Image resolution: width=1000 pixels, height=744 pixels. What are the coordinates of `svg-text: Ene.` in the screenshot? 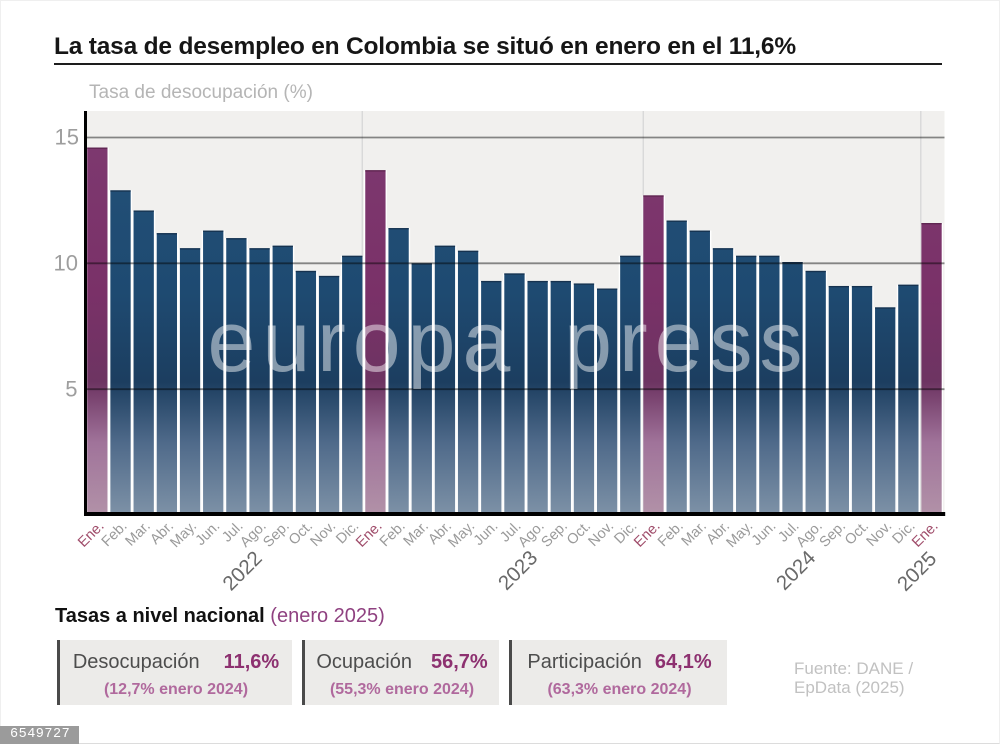 It's located at (925, 534).